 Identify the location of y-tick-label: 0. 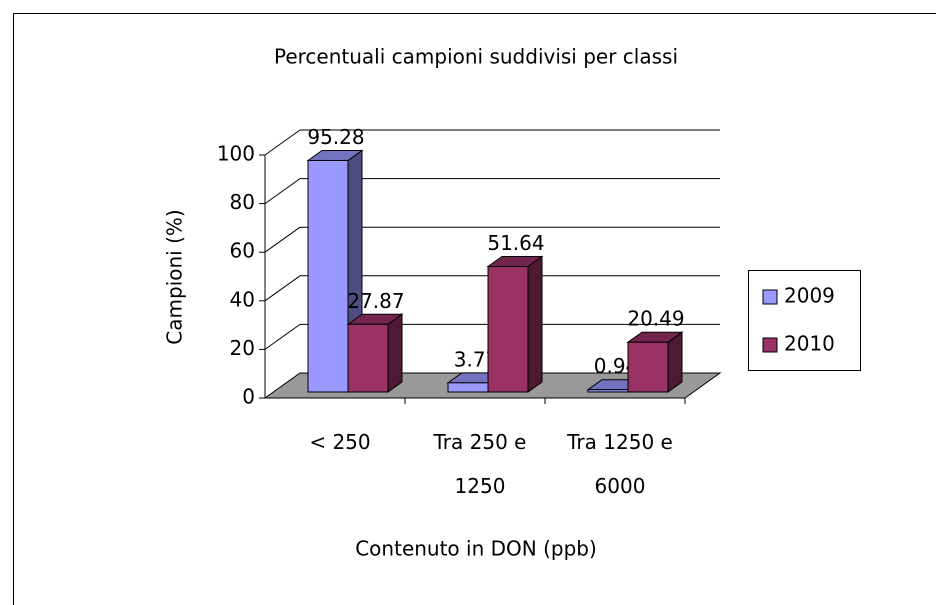
(248, 397).